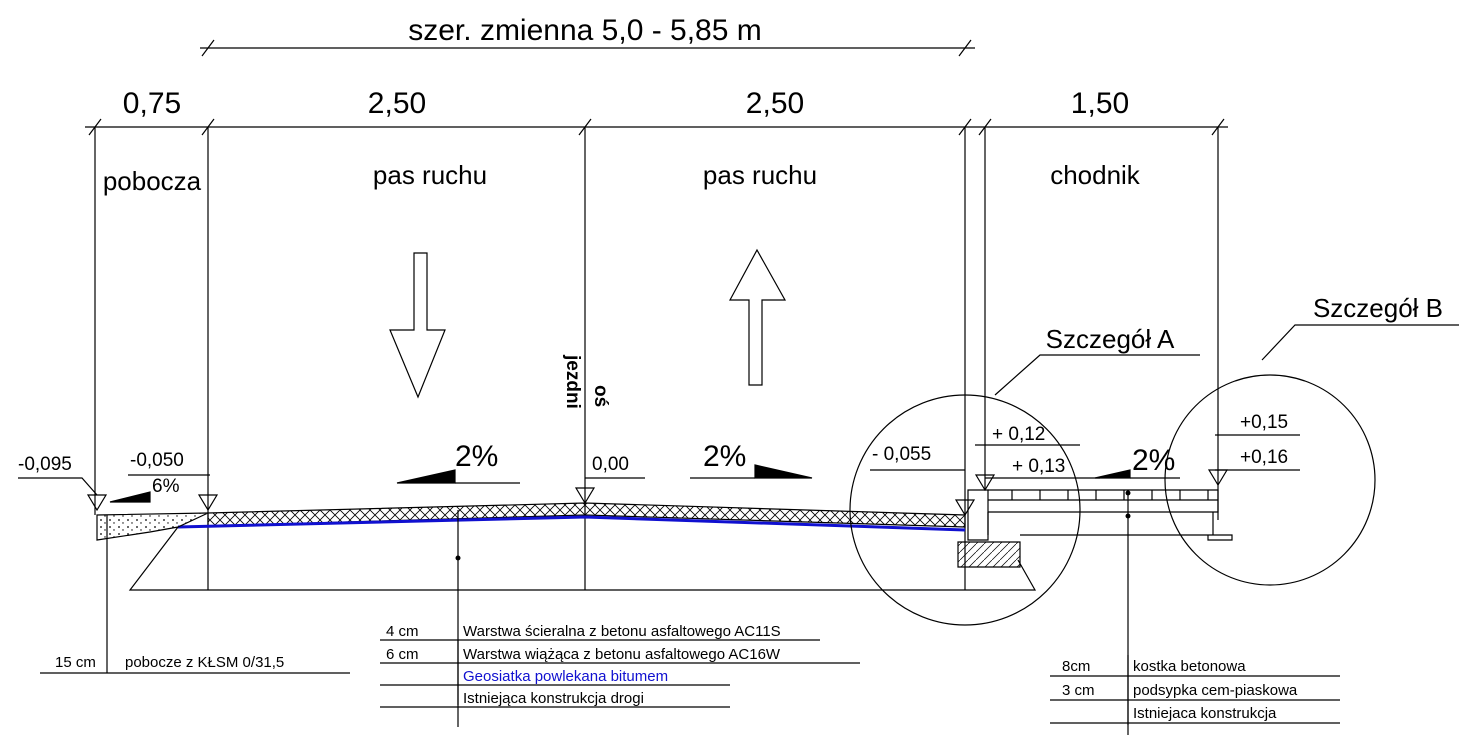 The image size is (1459, 738). What do you see at coordinates (1205, 713) in the screenshot?
I see `layer-name: Istniejaca konstrukcja` at bounding box center [1205, 713].